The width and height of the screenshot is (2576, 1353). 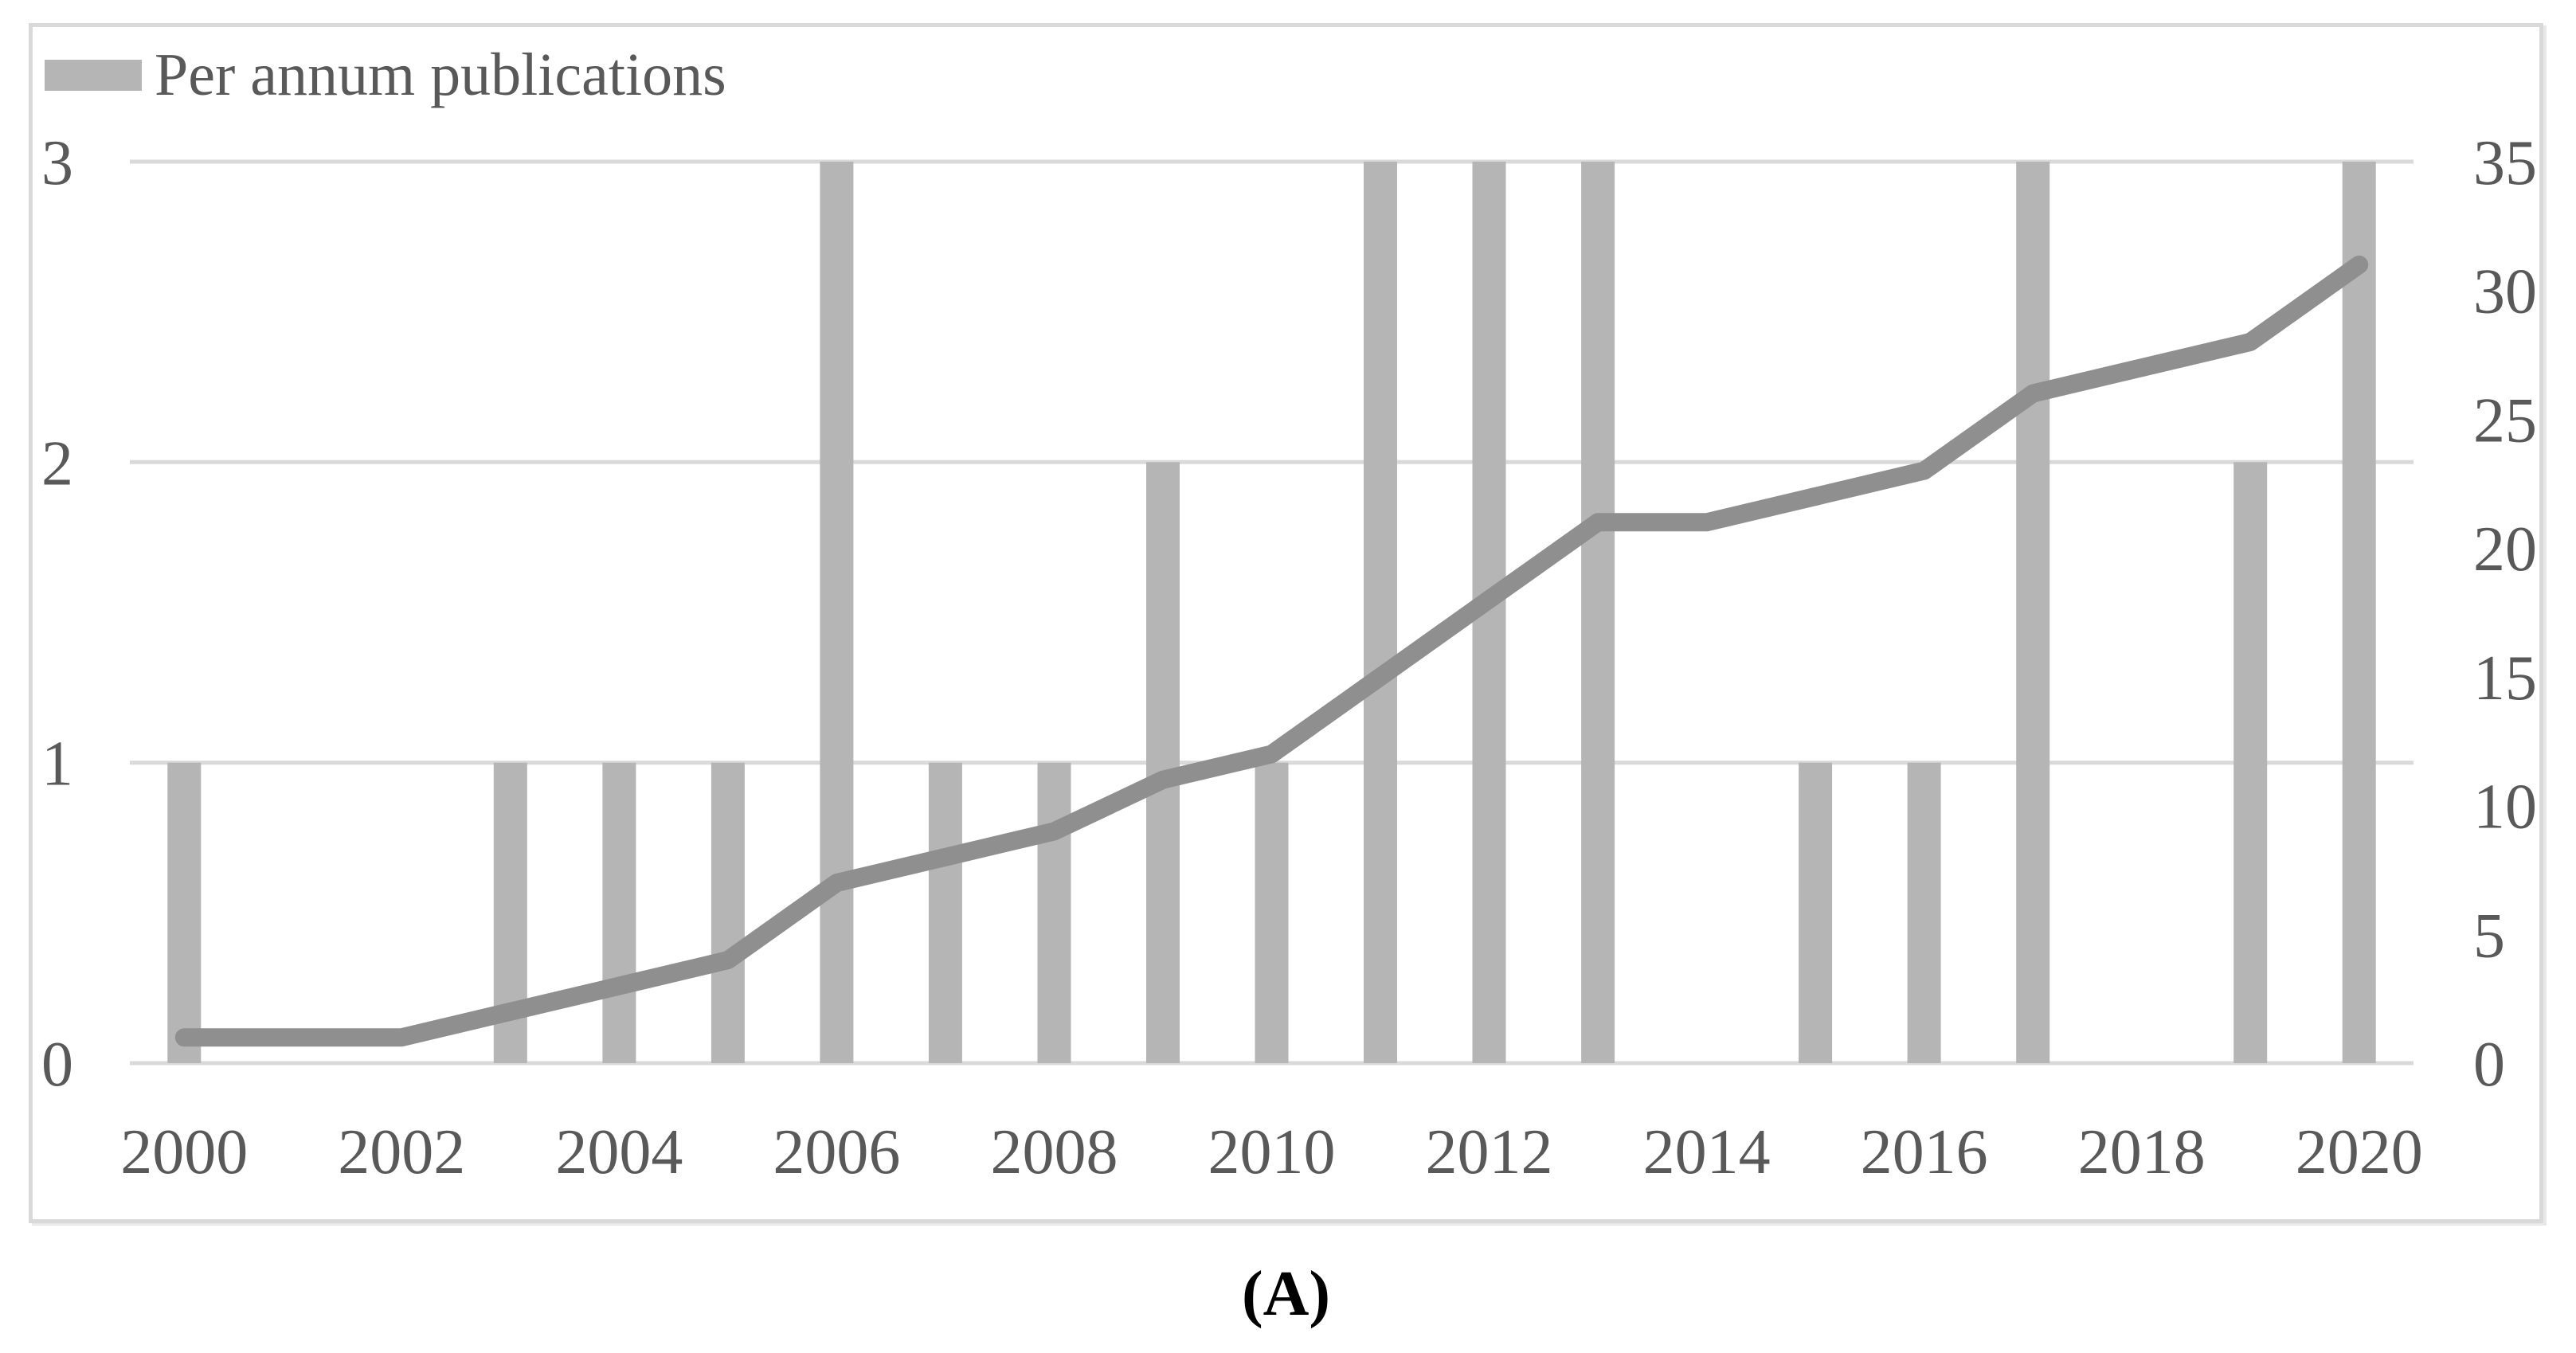 I want to click on bar-2019, so click(x=2250, y=762).